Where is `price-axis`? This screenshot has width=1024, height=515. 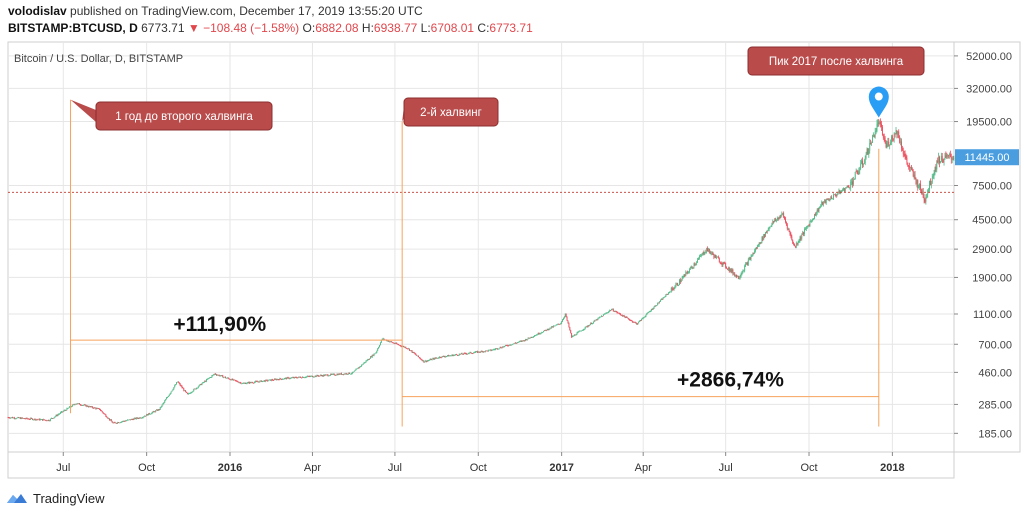 price-axis is located at coordinates (987, 247).